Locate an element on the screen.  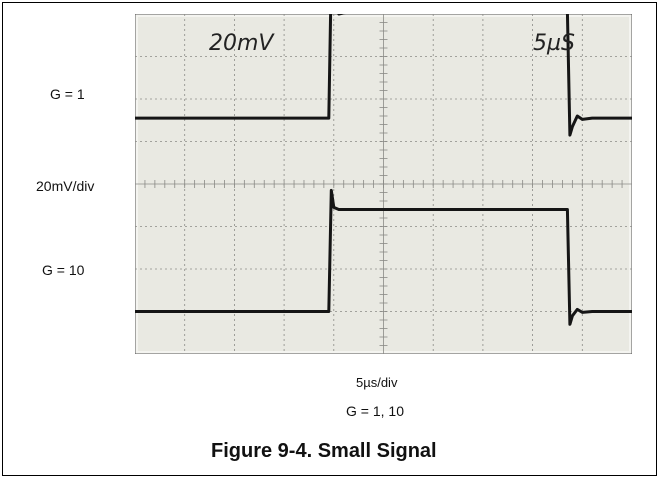
volts-annotation: 20mV is located at coordinates (242, 43).